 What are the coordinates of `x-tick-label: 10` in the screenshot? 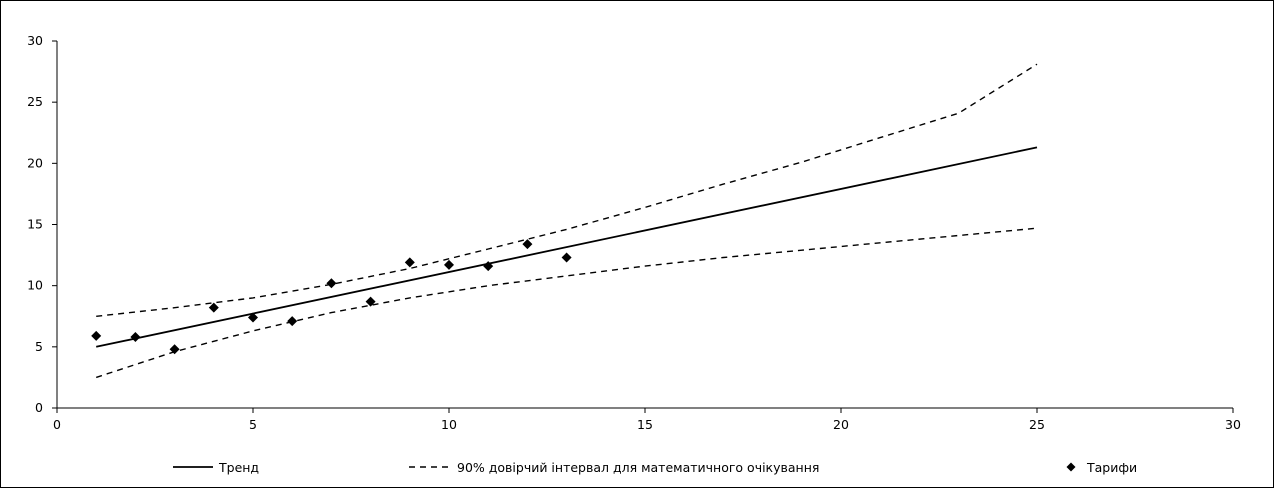 It's located at (449, 424).